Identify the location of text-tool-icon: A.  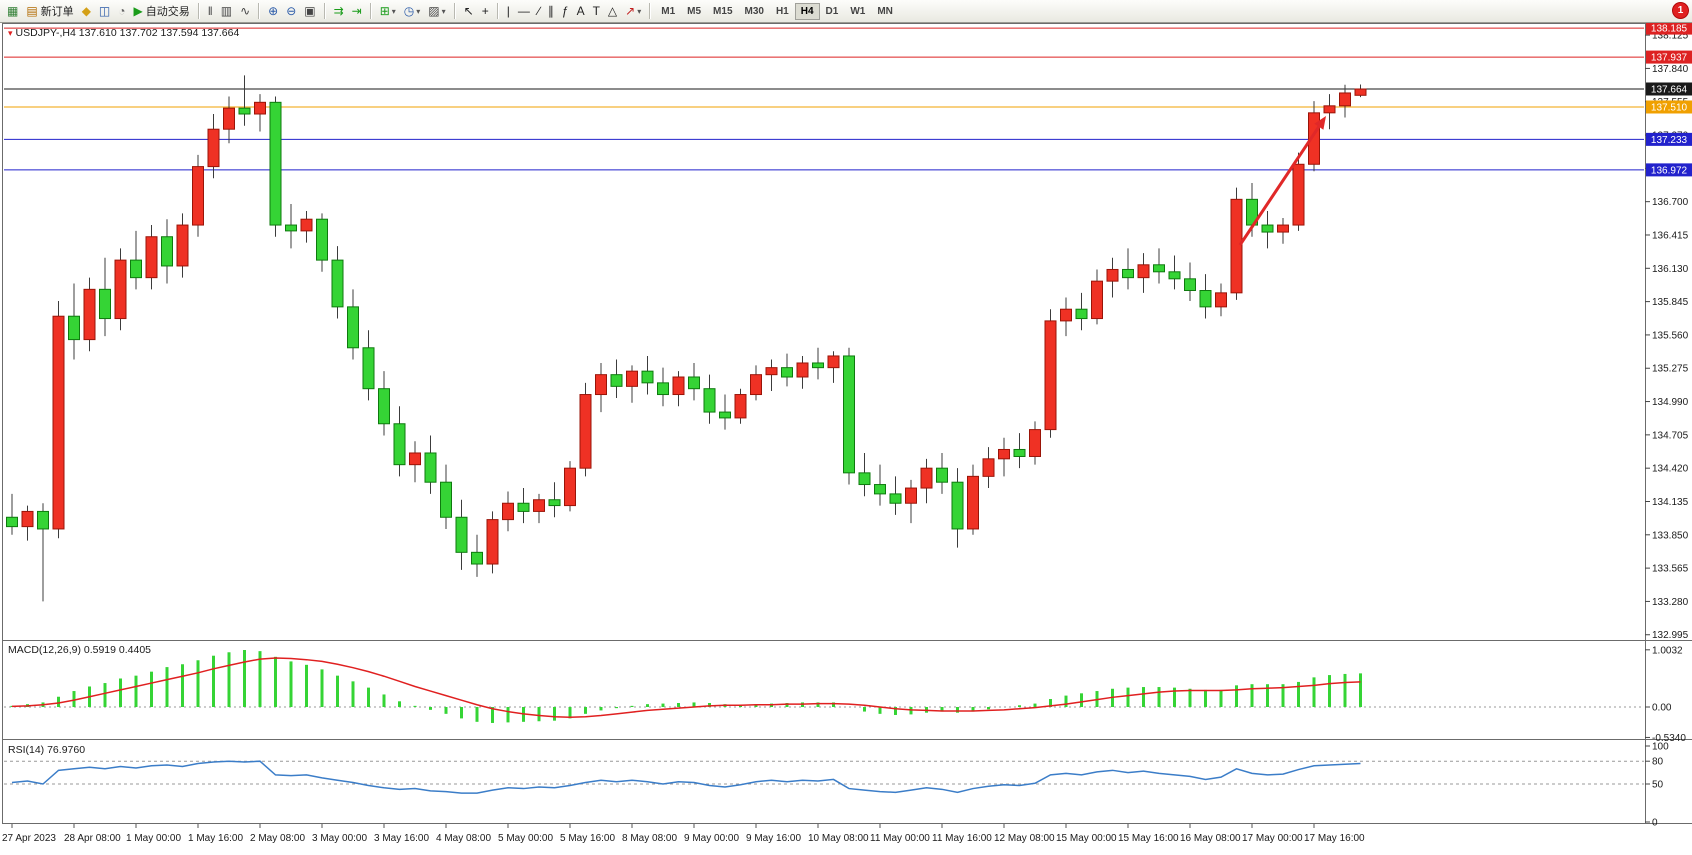
(580, 11).